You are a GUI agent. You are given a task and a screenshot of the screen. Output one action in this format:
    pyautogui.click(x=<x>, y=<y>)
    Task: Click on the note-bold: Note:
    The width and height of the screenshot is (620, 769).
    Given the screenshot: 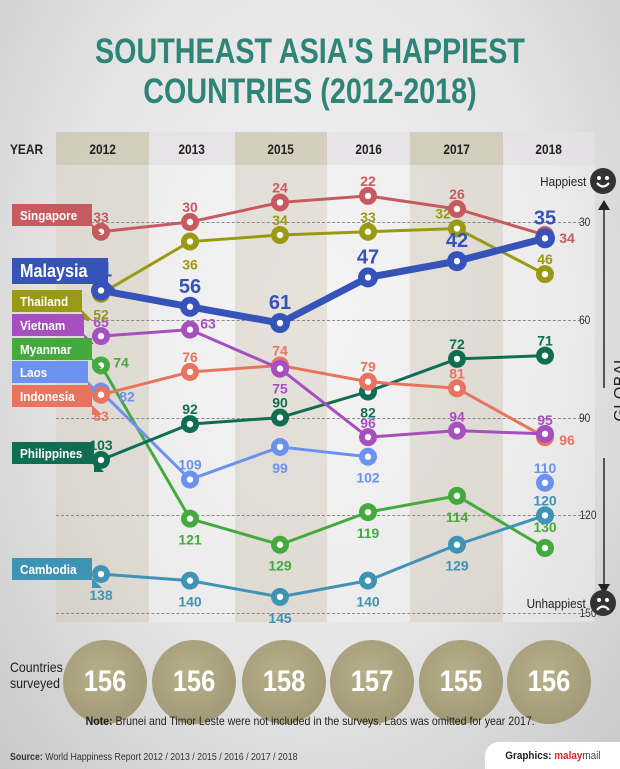 What is the action you would take?
    pyautogui.click(x=99, y=721)
    